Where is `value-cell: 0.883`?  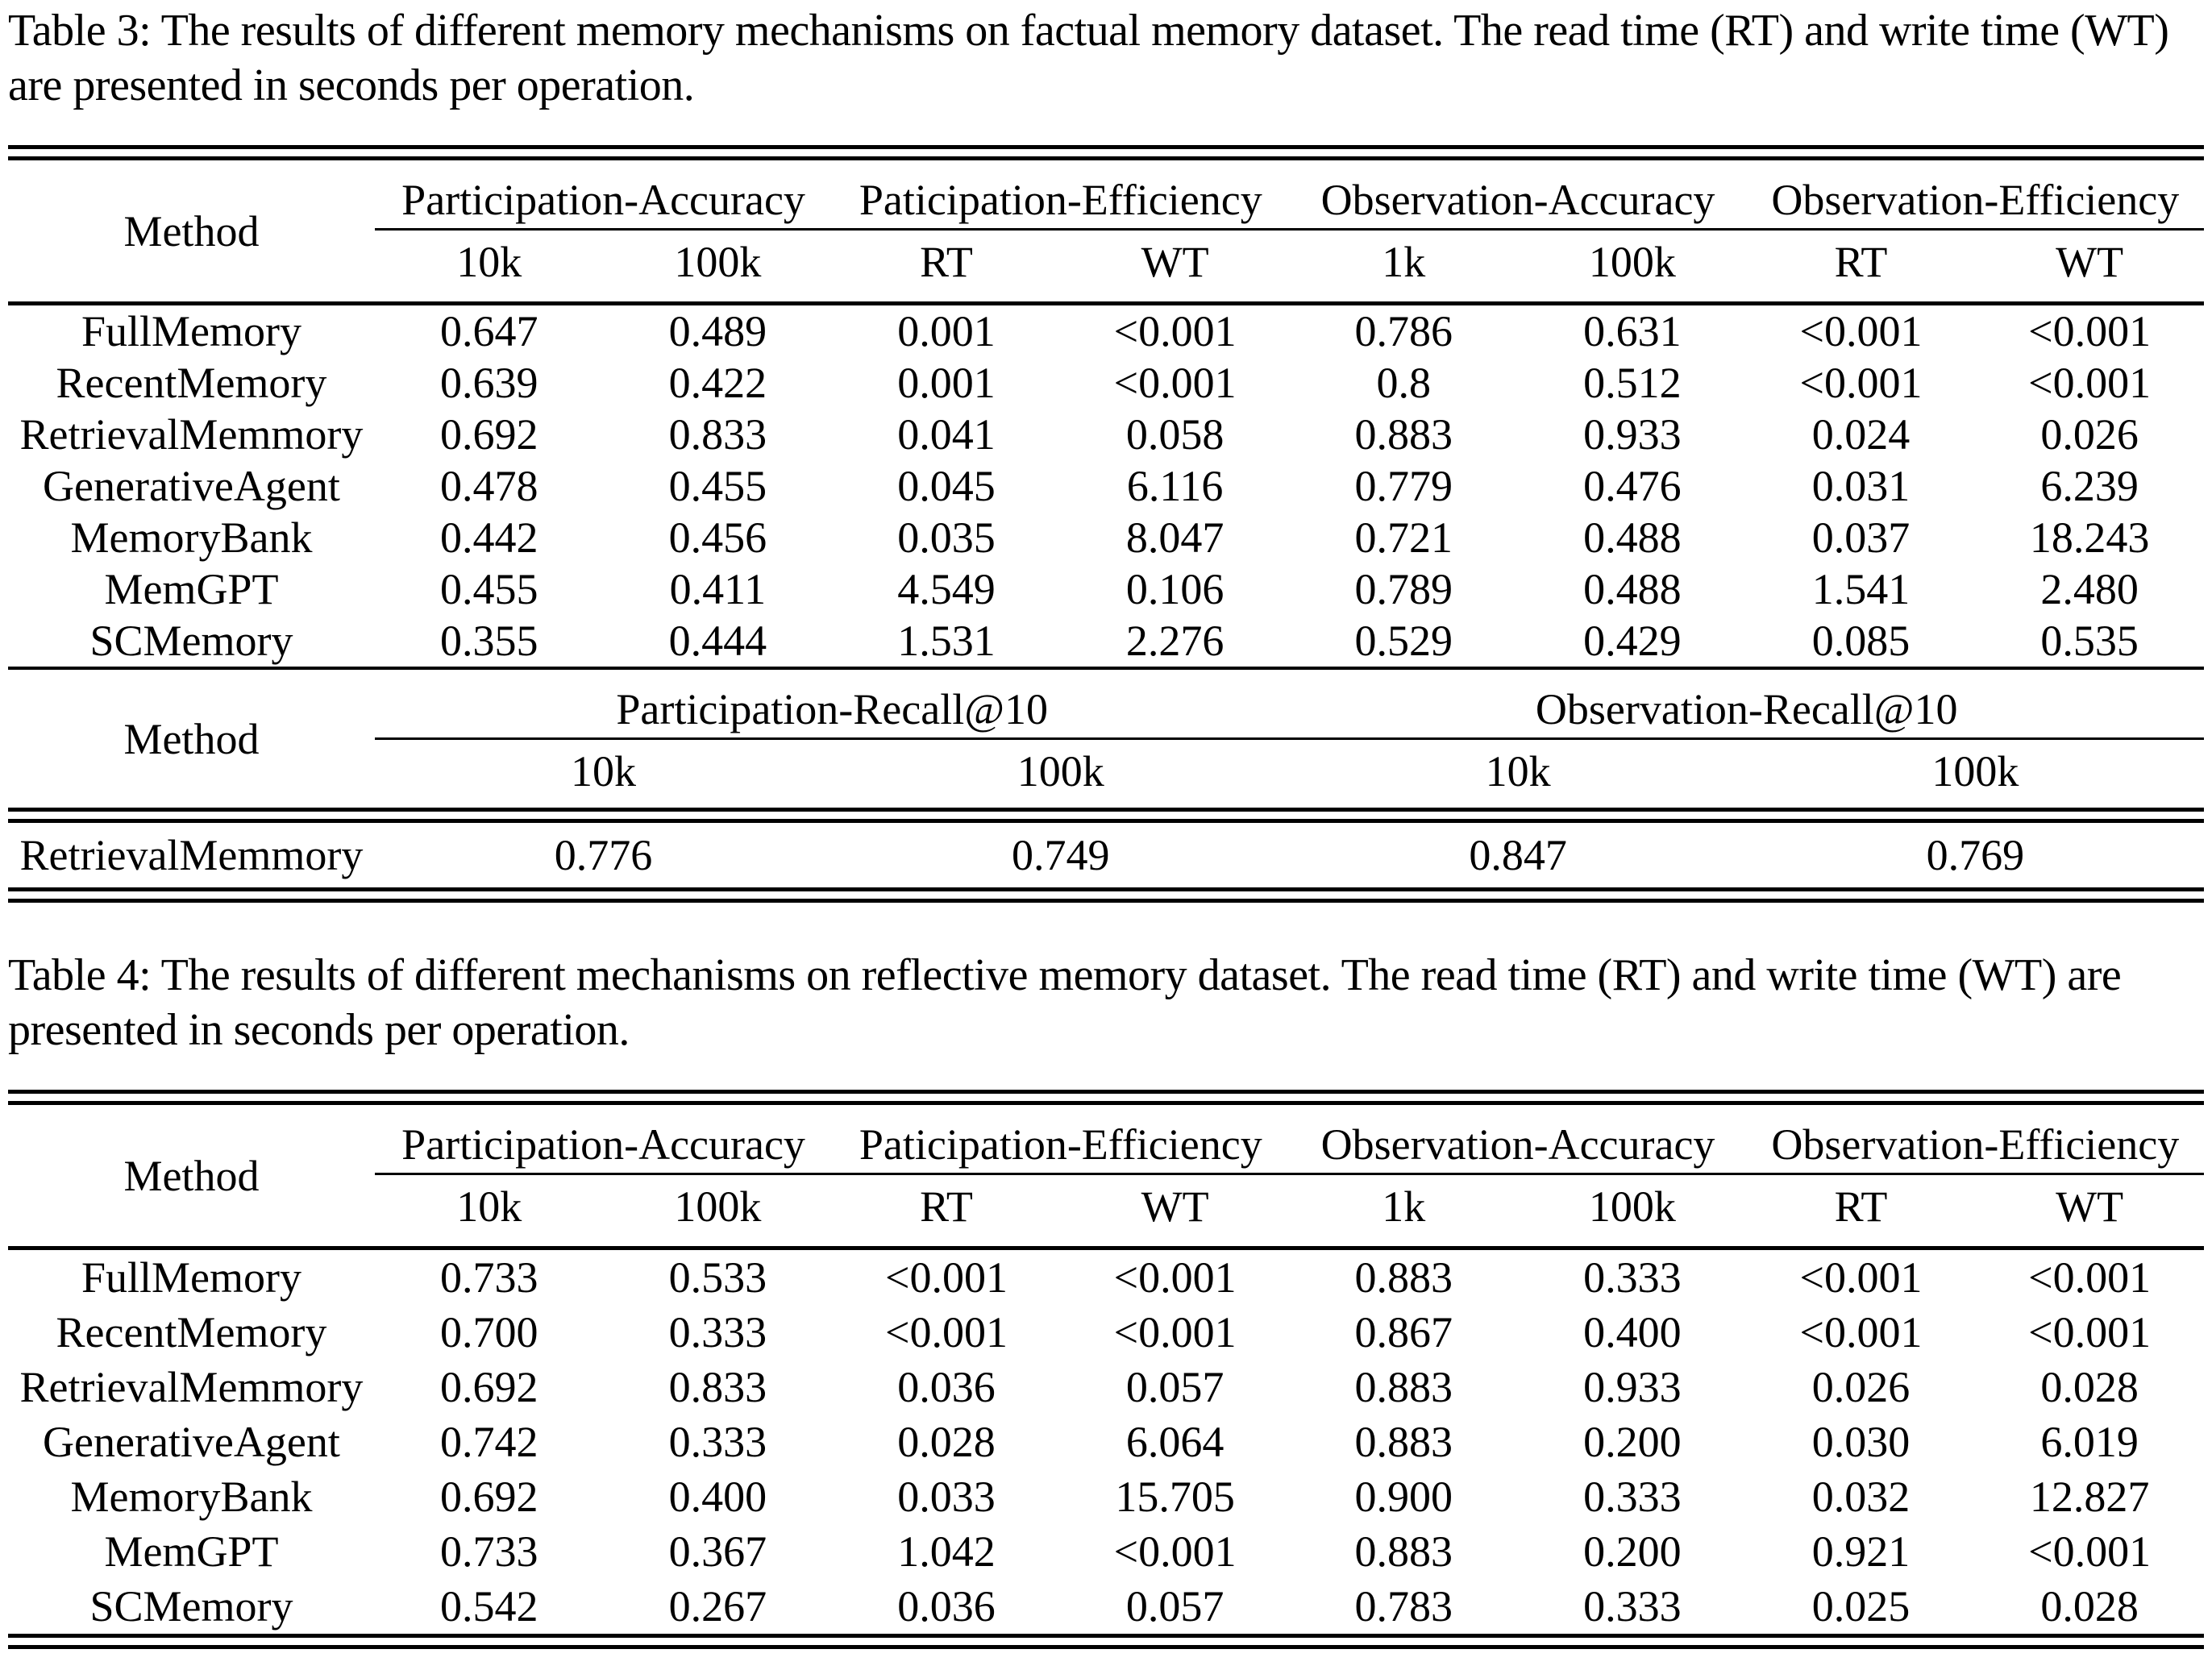 value-cell: 0.883 is located at coordinates (1403, 1442).